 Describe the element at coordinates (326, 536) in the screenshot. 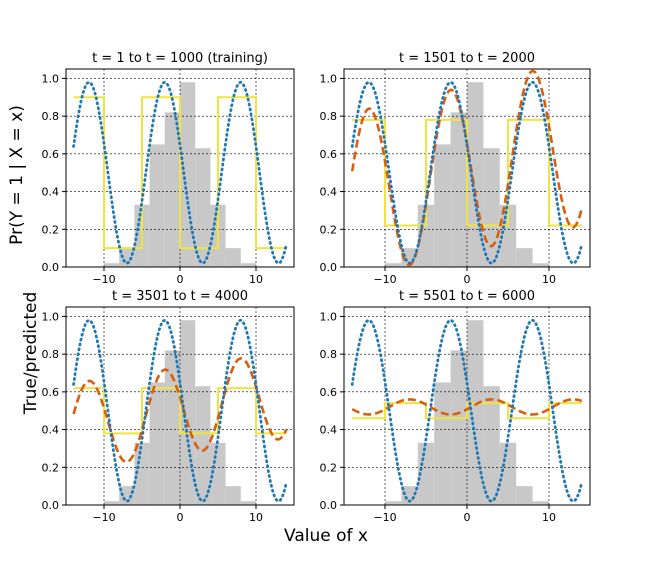

I see `x-axis-label: Value of x` at that location.